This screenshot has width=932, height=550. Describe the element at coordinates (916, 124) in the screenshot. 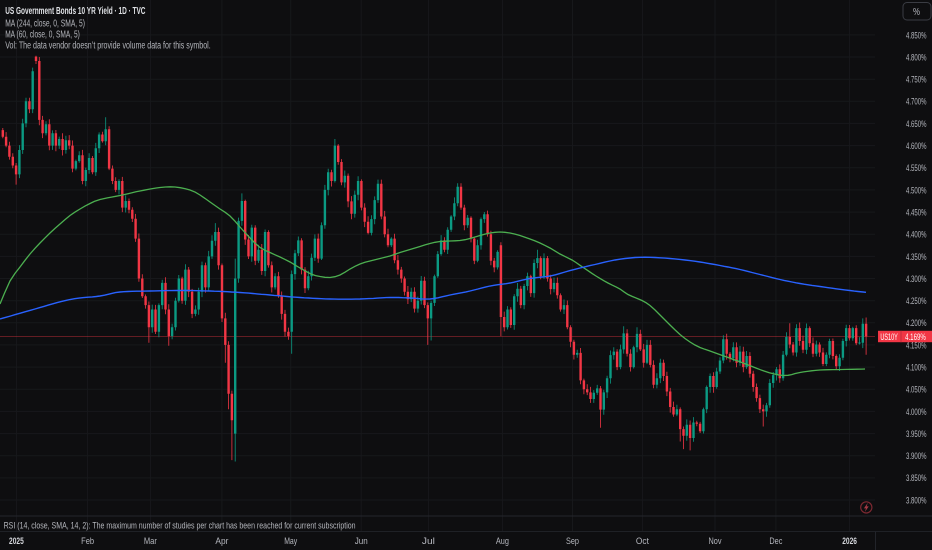

I see `svg-text: 4.650%` at that location.